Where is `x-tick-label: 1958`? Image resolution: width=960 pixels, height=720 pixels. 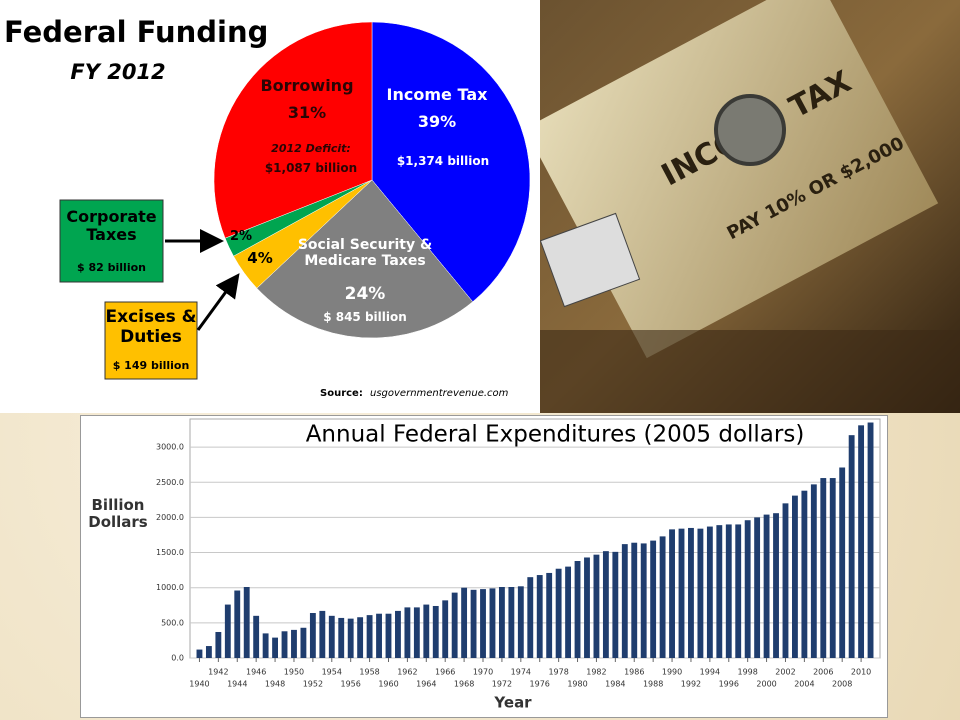
x-tick-label: 1958 is located at coordinates (369, 672).